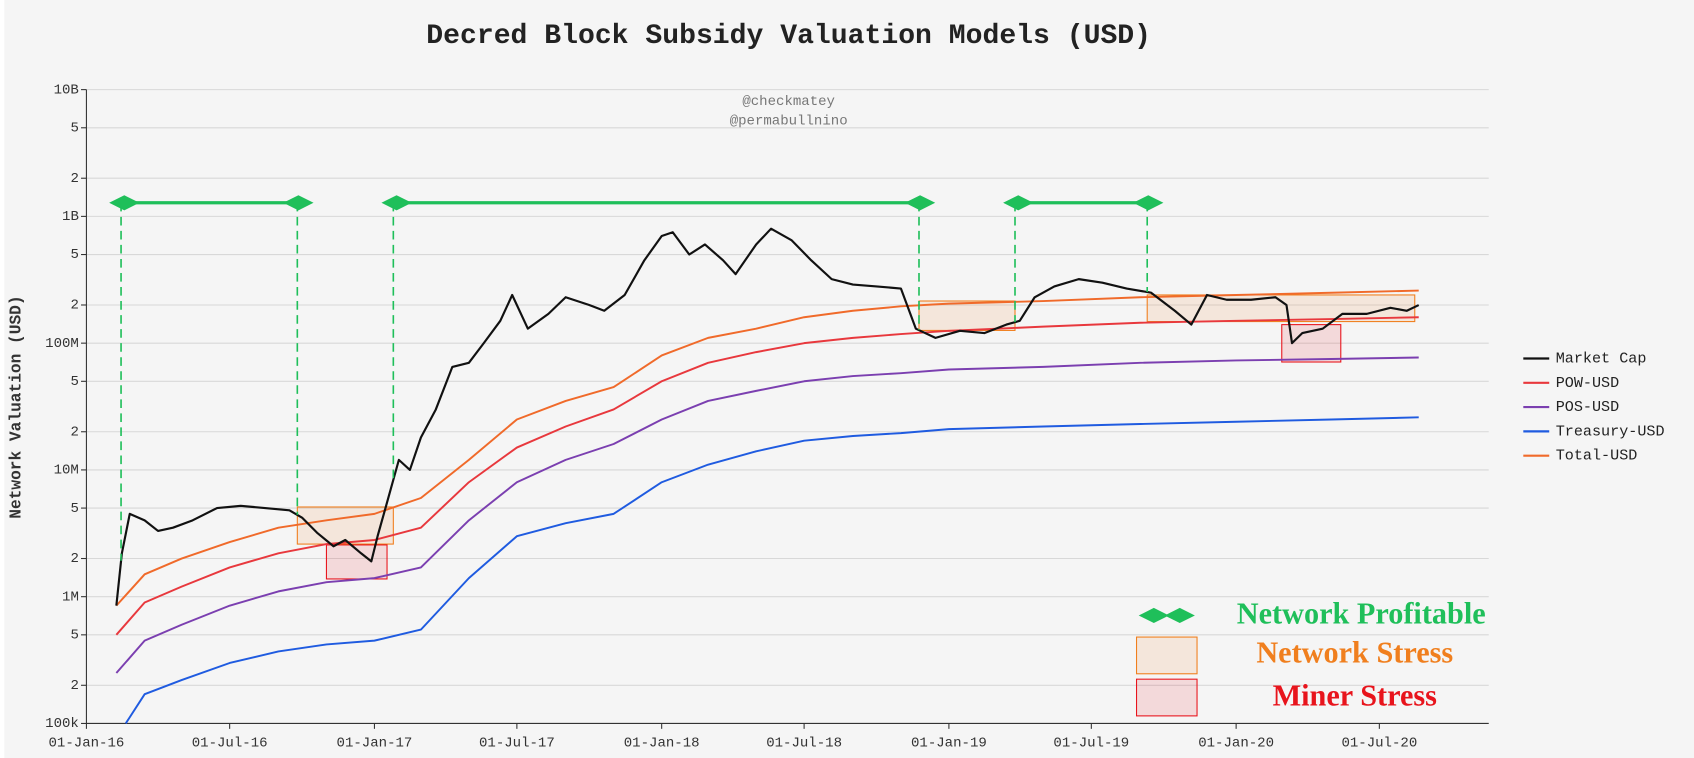 Image resolution: width=1694 pixels, height=758 pixels. I want to click on y-tick-label: 100M, so click(62, 344).